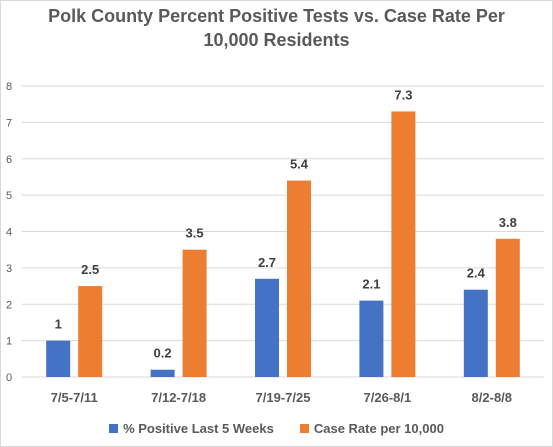 The height and width of the screenshot is (447, 553). What do you see at coordinates (299, 164) in the screenshot?
I see `data-label: 5.4` at bounding box center [299, 164].